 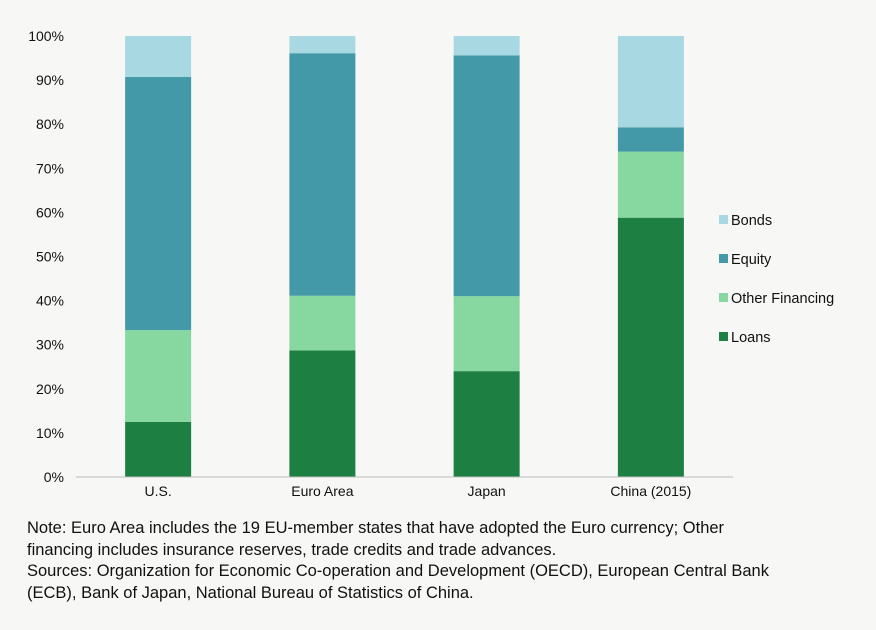 I want to click on legend: Bonds Equity Other Financing Loans, so click(x=776, y=279).